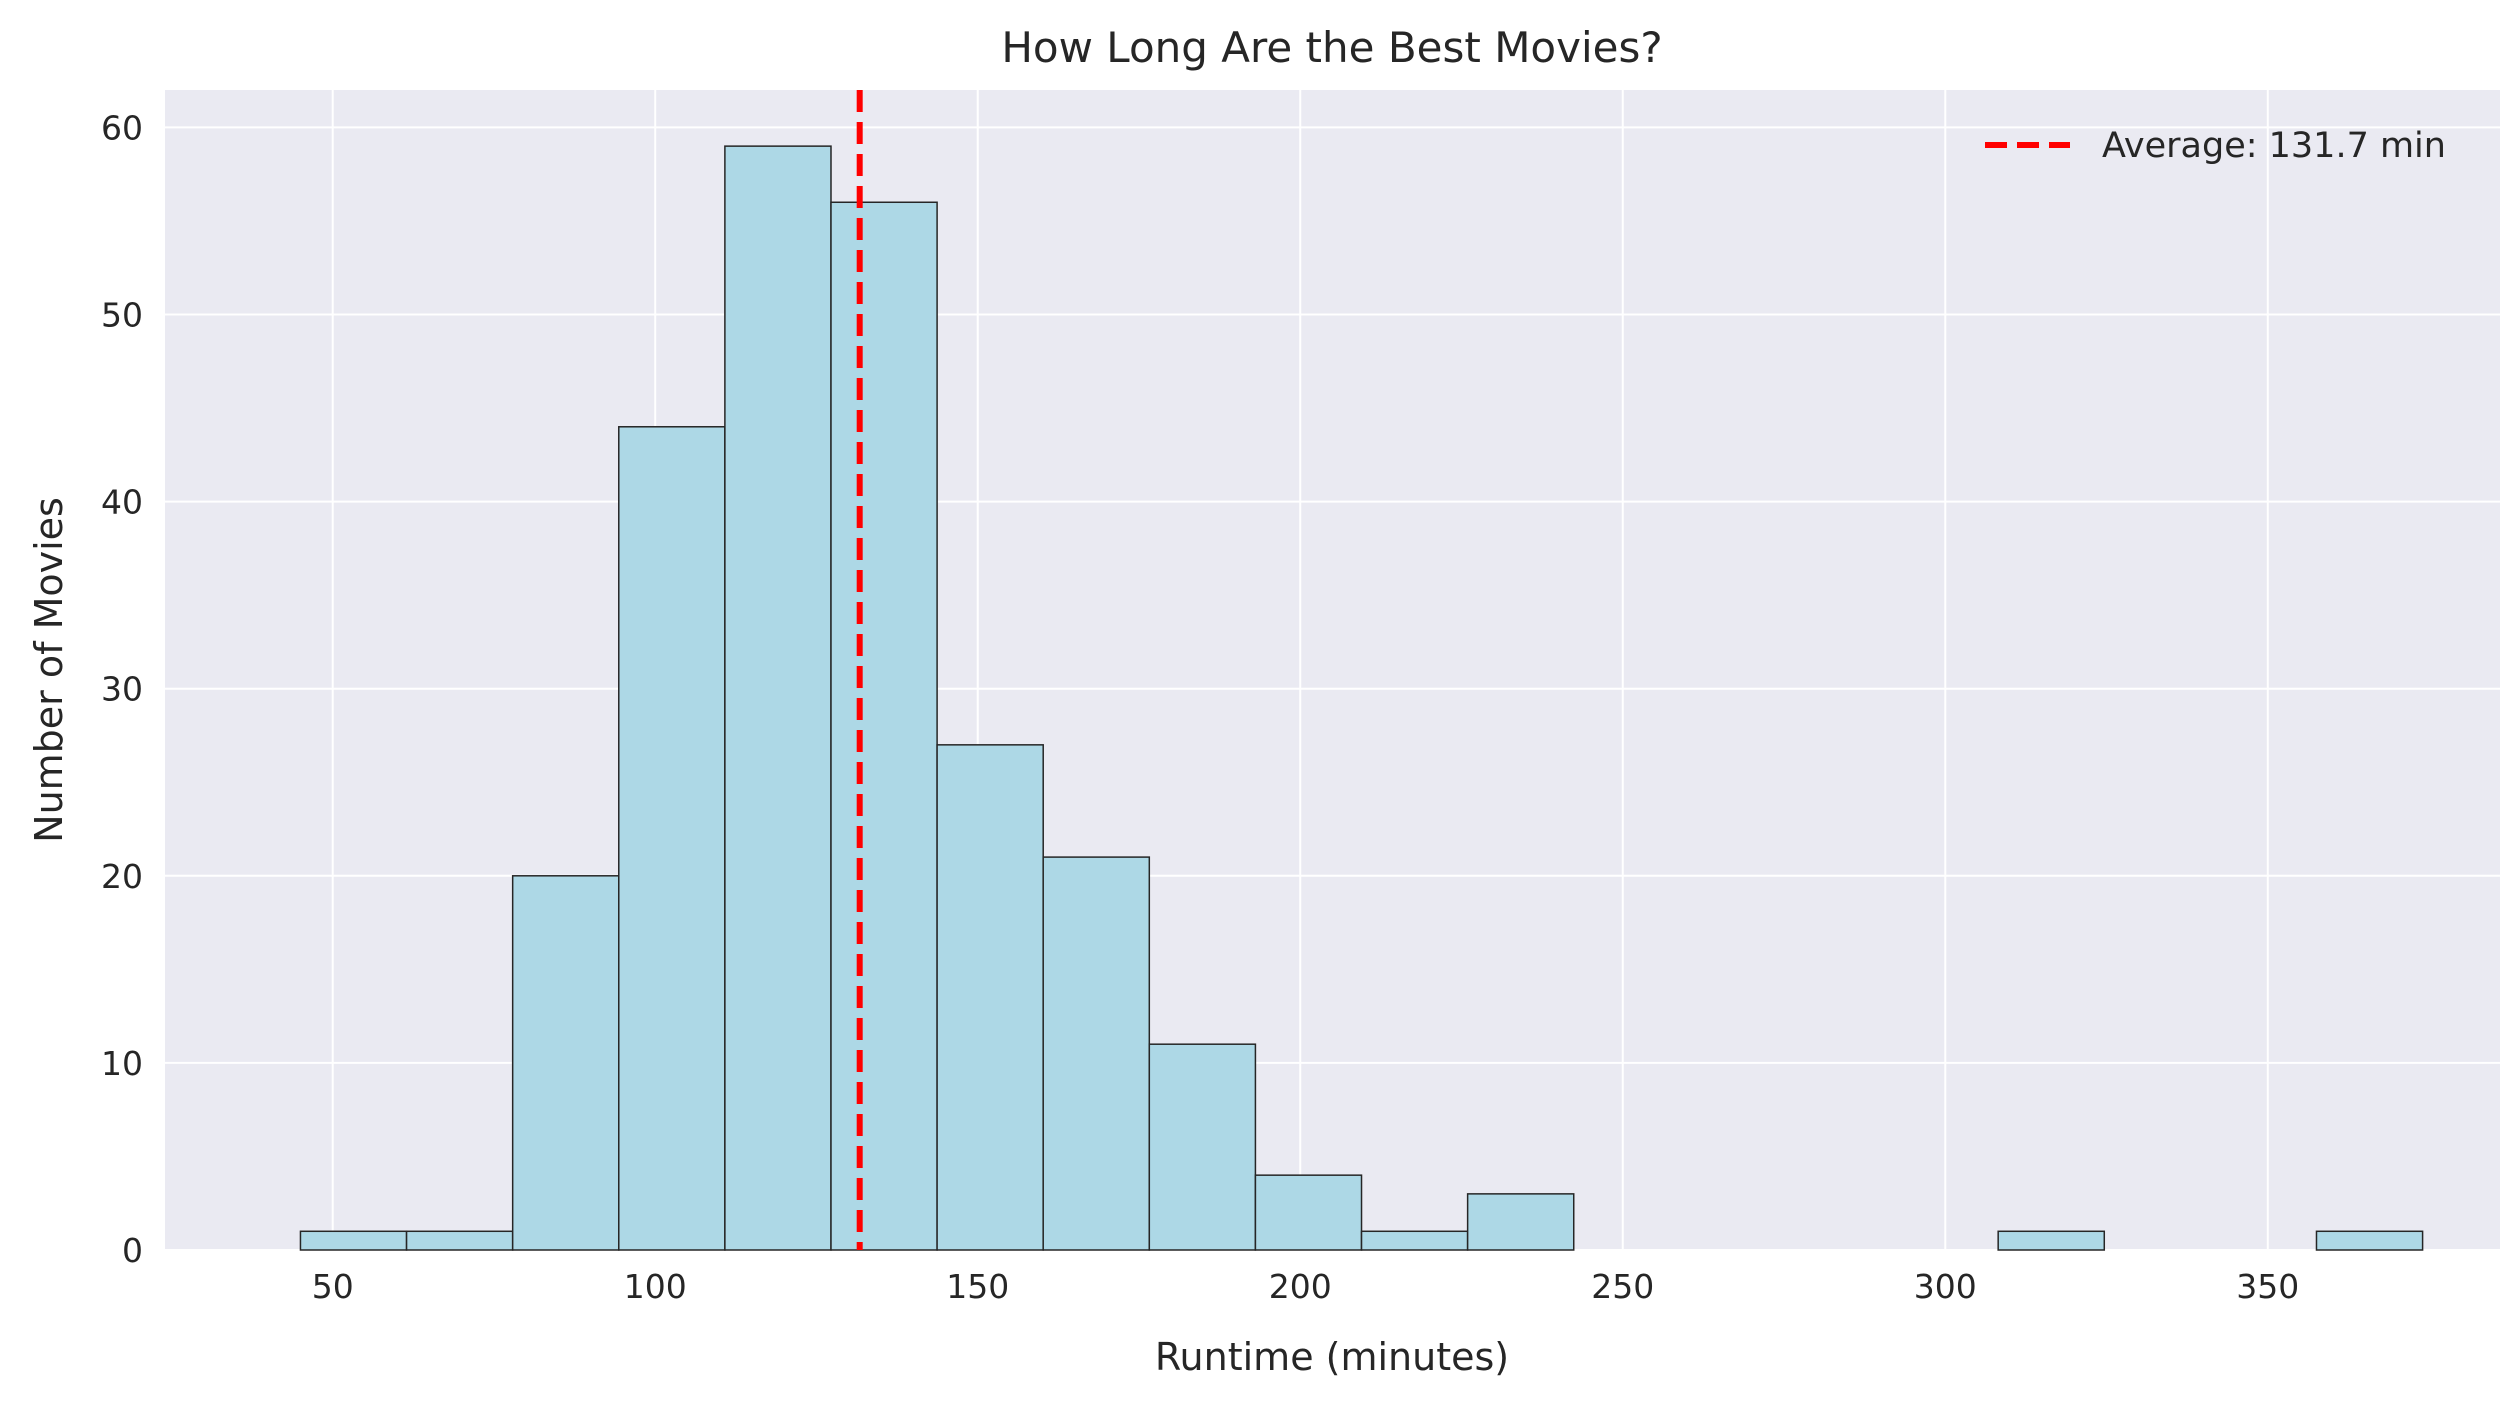  What do you see at coordinates (49, 670) in the screenshot?
I see `y-axis-label: Number of Movies` at bounding box center [49, 670].